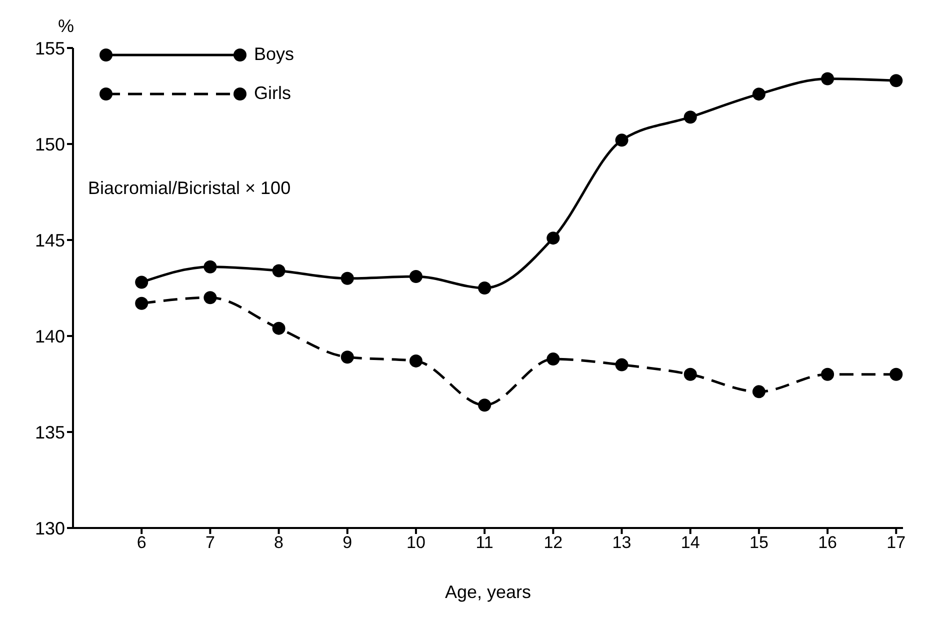 The image size is (935, 620). Describe the element at coordinates (66, 26) in the screenshot. I see `y-axis-title: %` at that location.